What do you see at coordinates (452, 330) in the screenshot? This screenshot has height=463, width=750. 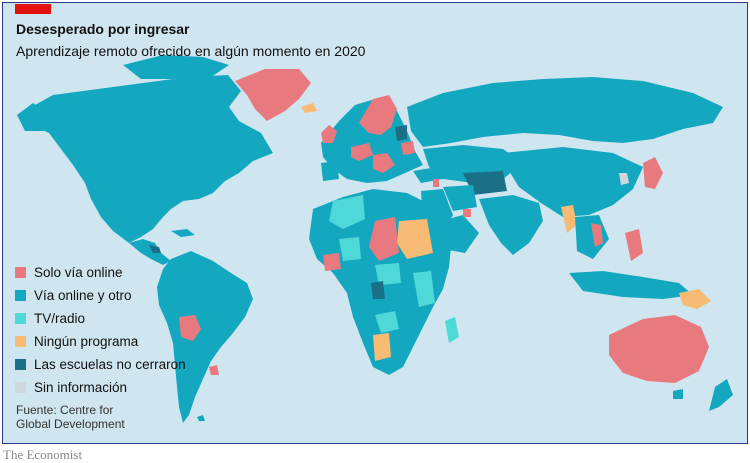 I see `madagascar` at bounding box center [452, 330].